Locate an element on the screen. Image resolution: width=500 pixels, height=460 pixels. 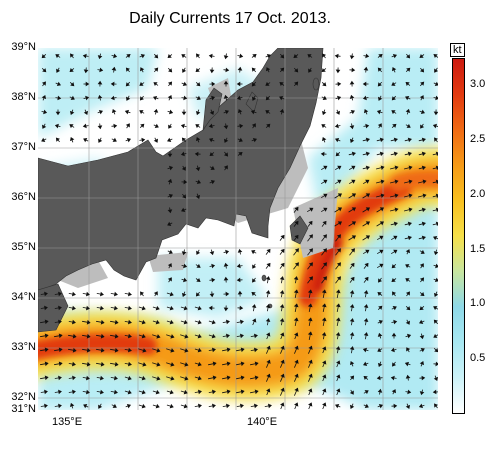
longitude-label: 140°E is located at coordinates (262, 422).